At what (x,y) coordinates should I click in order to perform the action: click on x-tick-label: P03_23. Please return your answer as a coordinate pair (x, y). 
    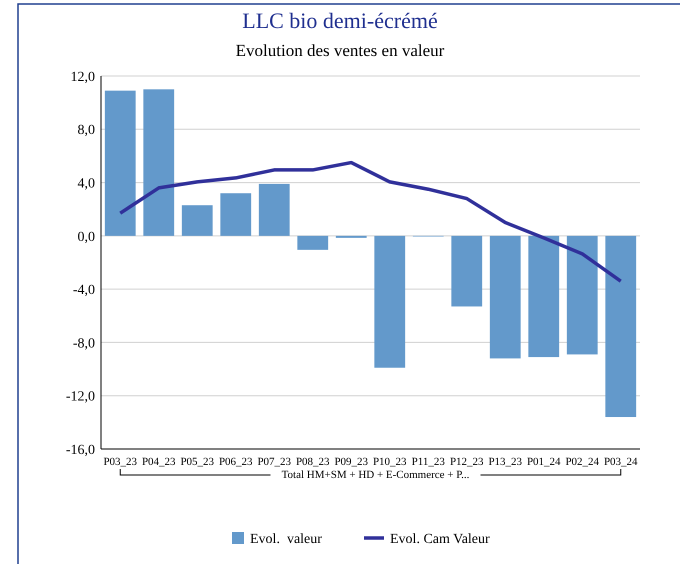
    Looking at the image, I should click on (120, 462).